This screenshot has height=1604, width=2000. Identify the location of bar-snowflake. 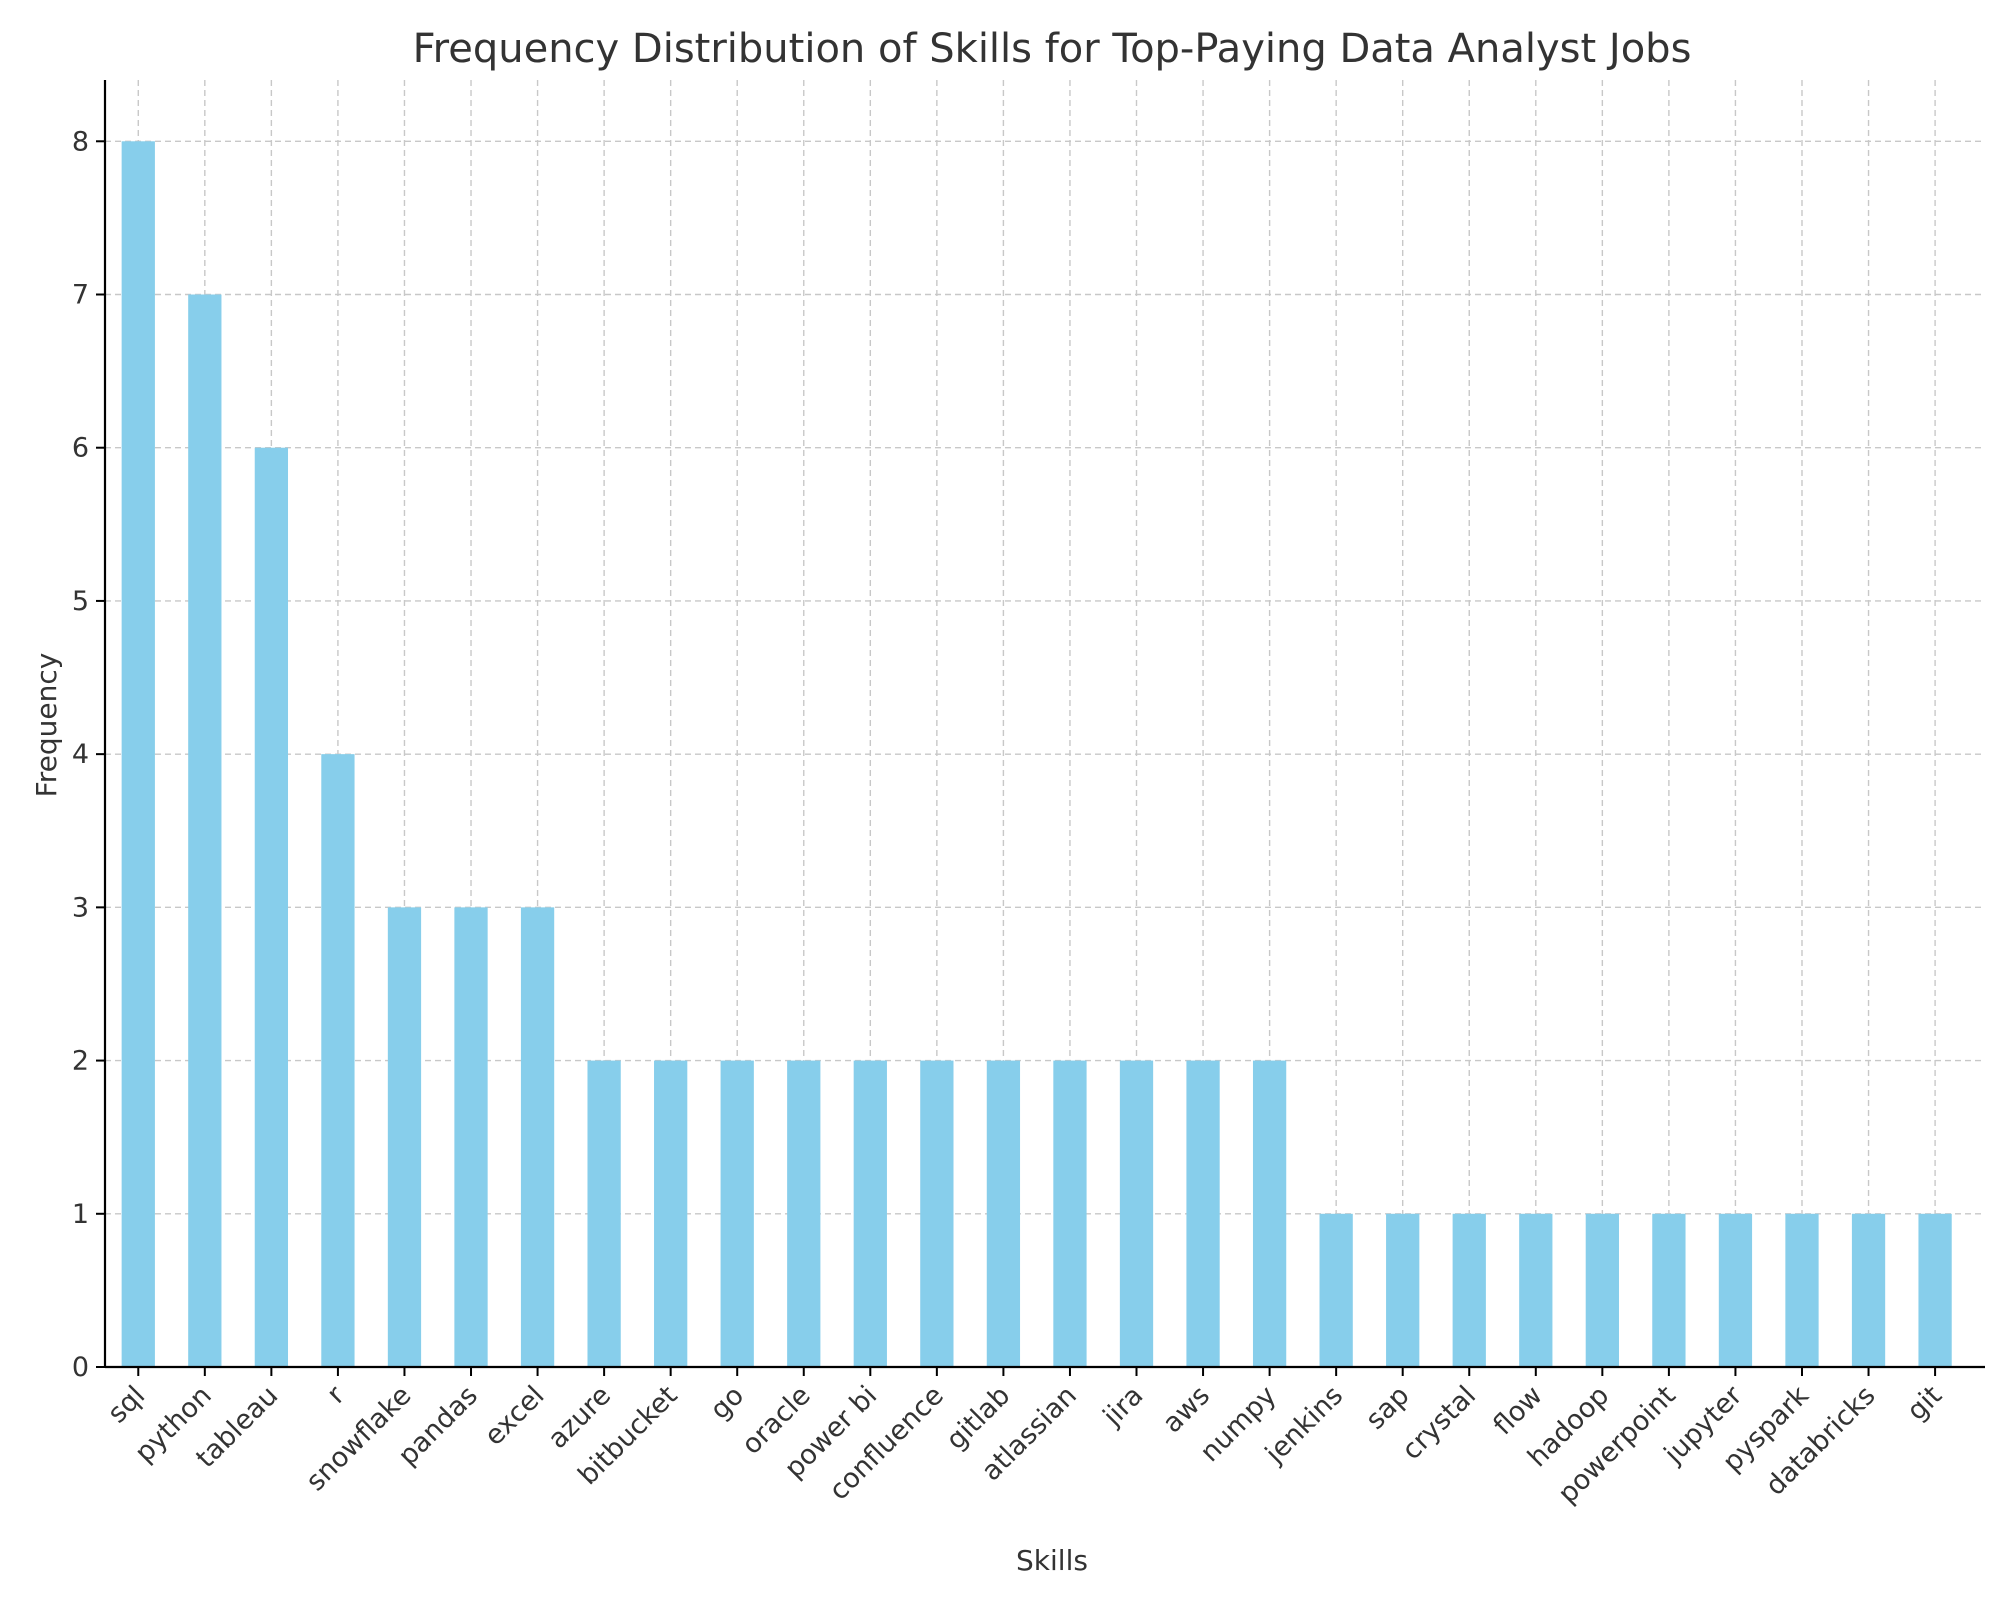
(404, 1137).